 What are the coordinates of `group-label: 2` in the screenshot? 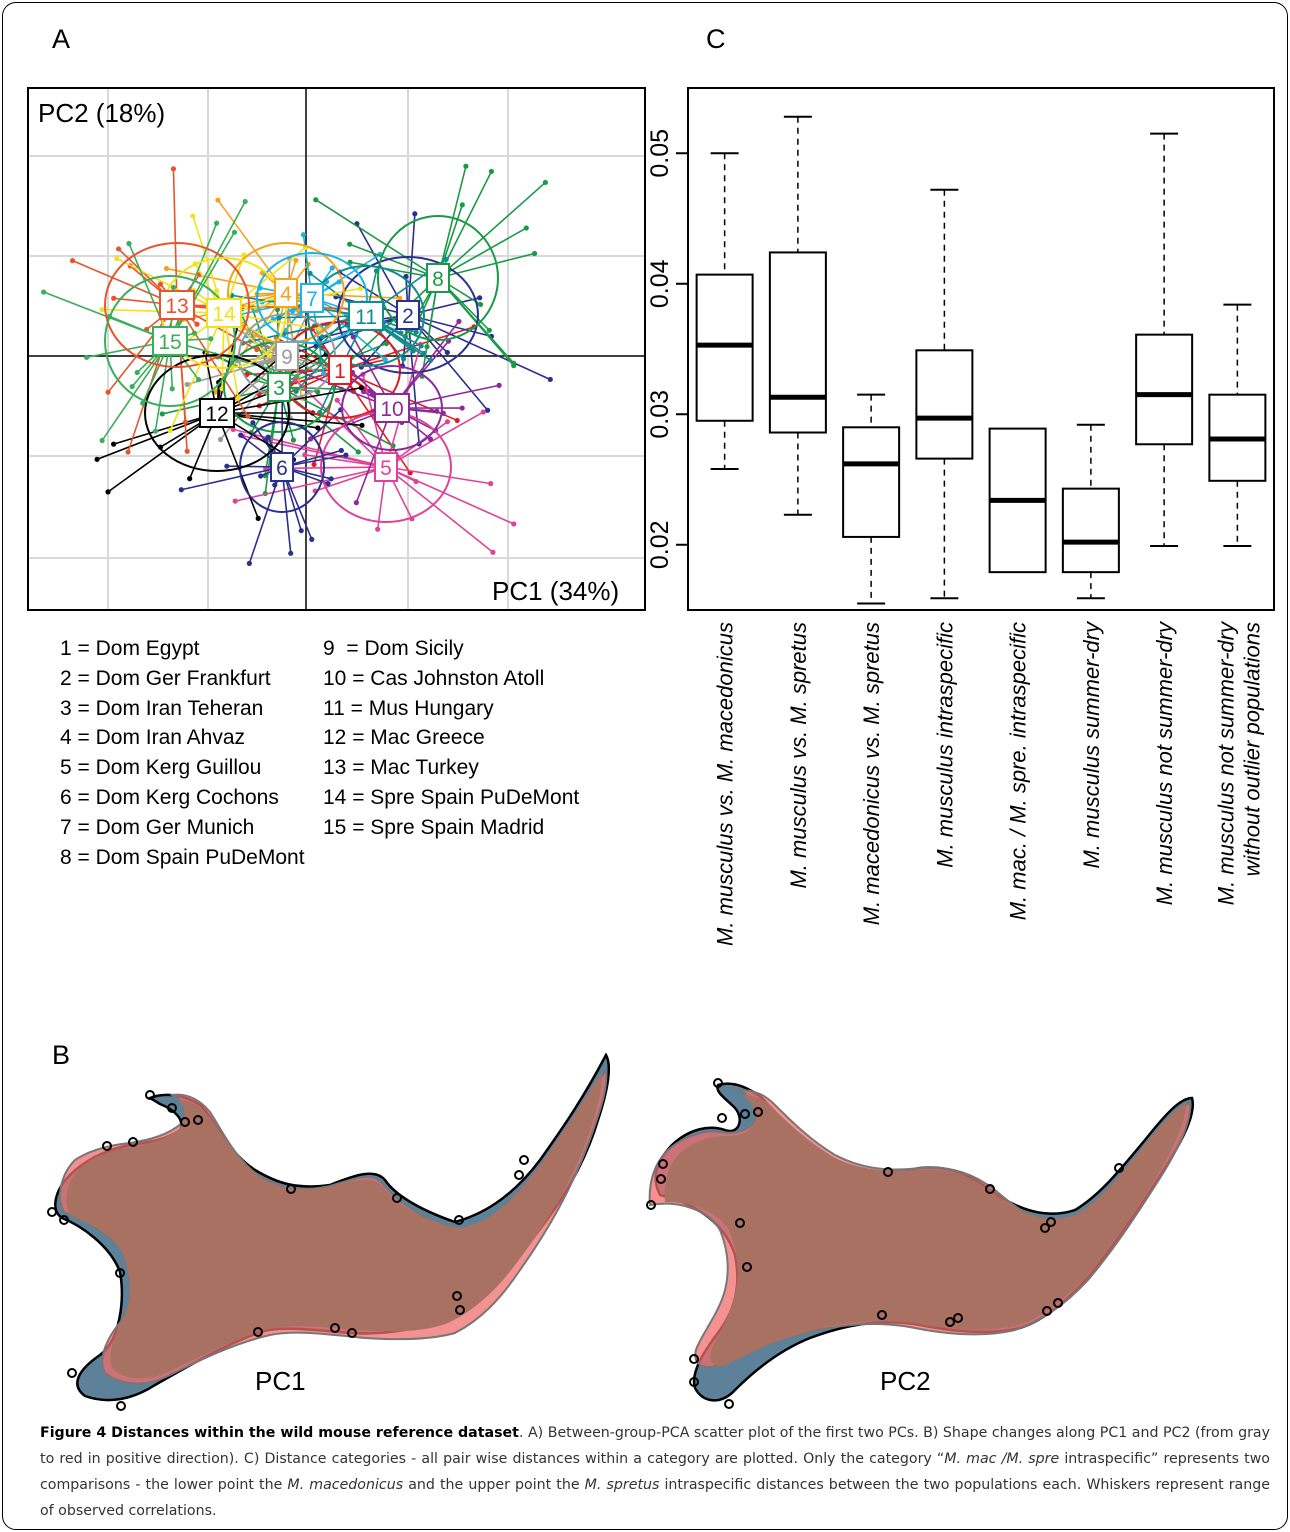 It's located at (408, 316).